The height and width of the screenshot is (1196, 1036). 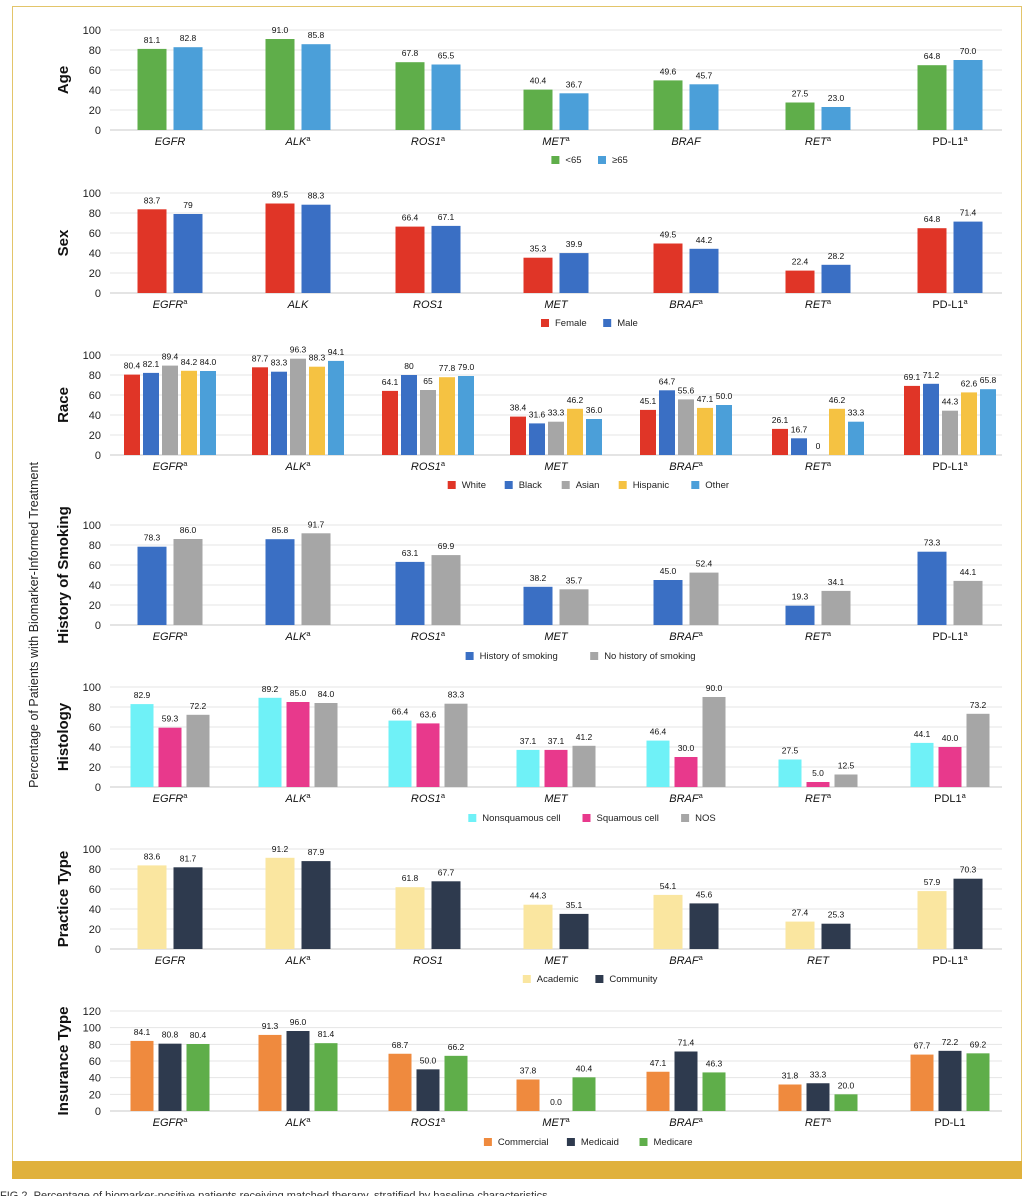 What do you see at coordinates (170, 357) in the screenshot?
I see `data-label: 89.4` at bounding box center [170, 357].